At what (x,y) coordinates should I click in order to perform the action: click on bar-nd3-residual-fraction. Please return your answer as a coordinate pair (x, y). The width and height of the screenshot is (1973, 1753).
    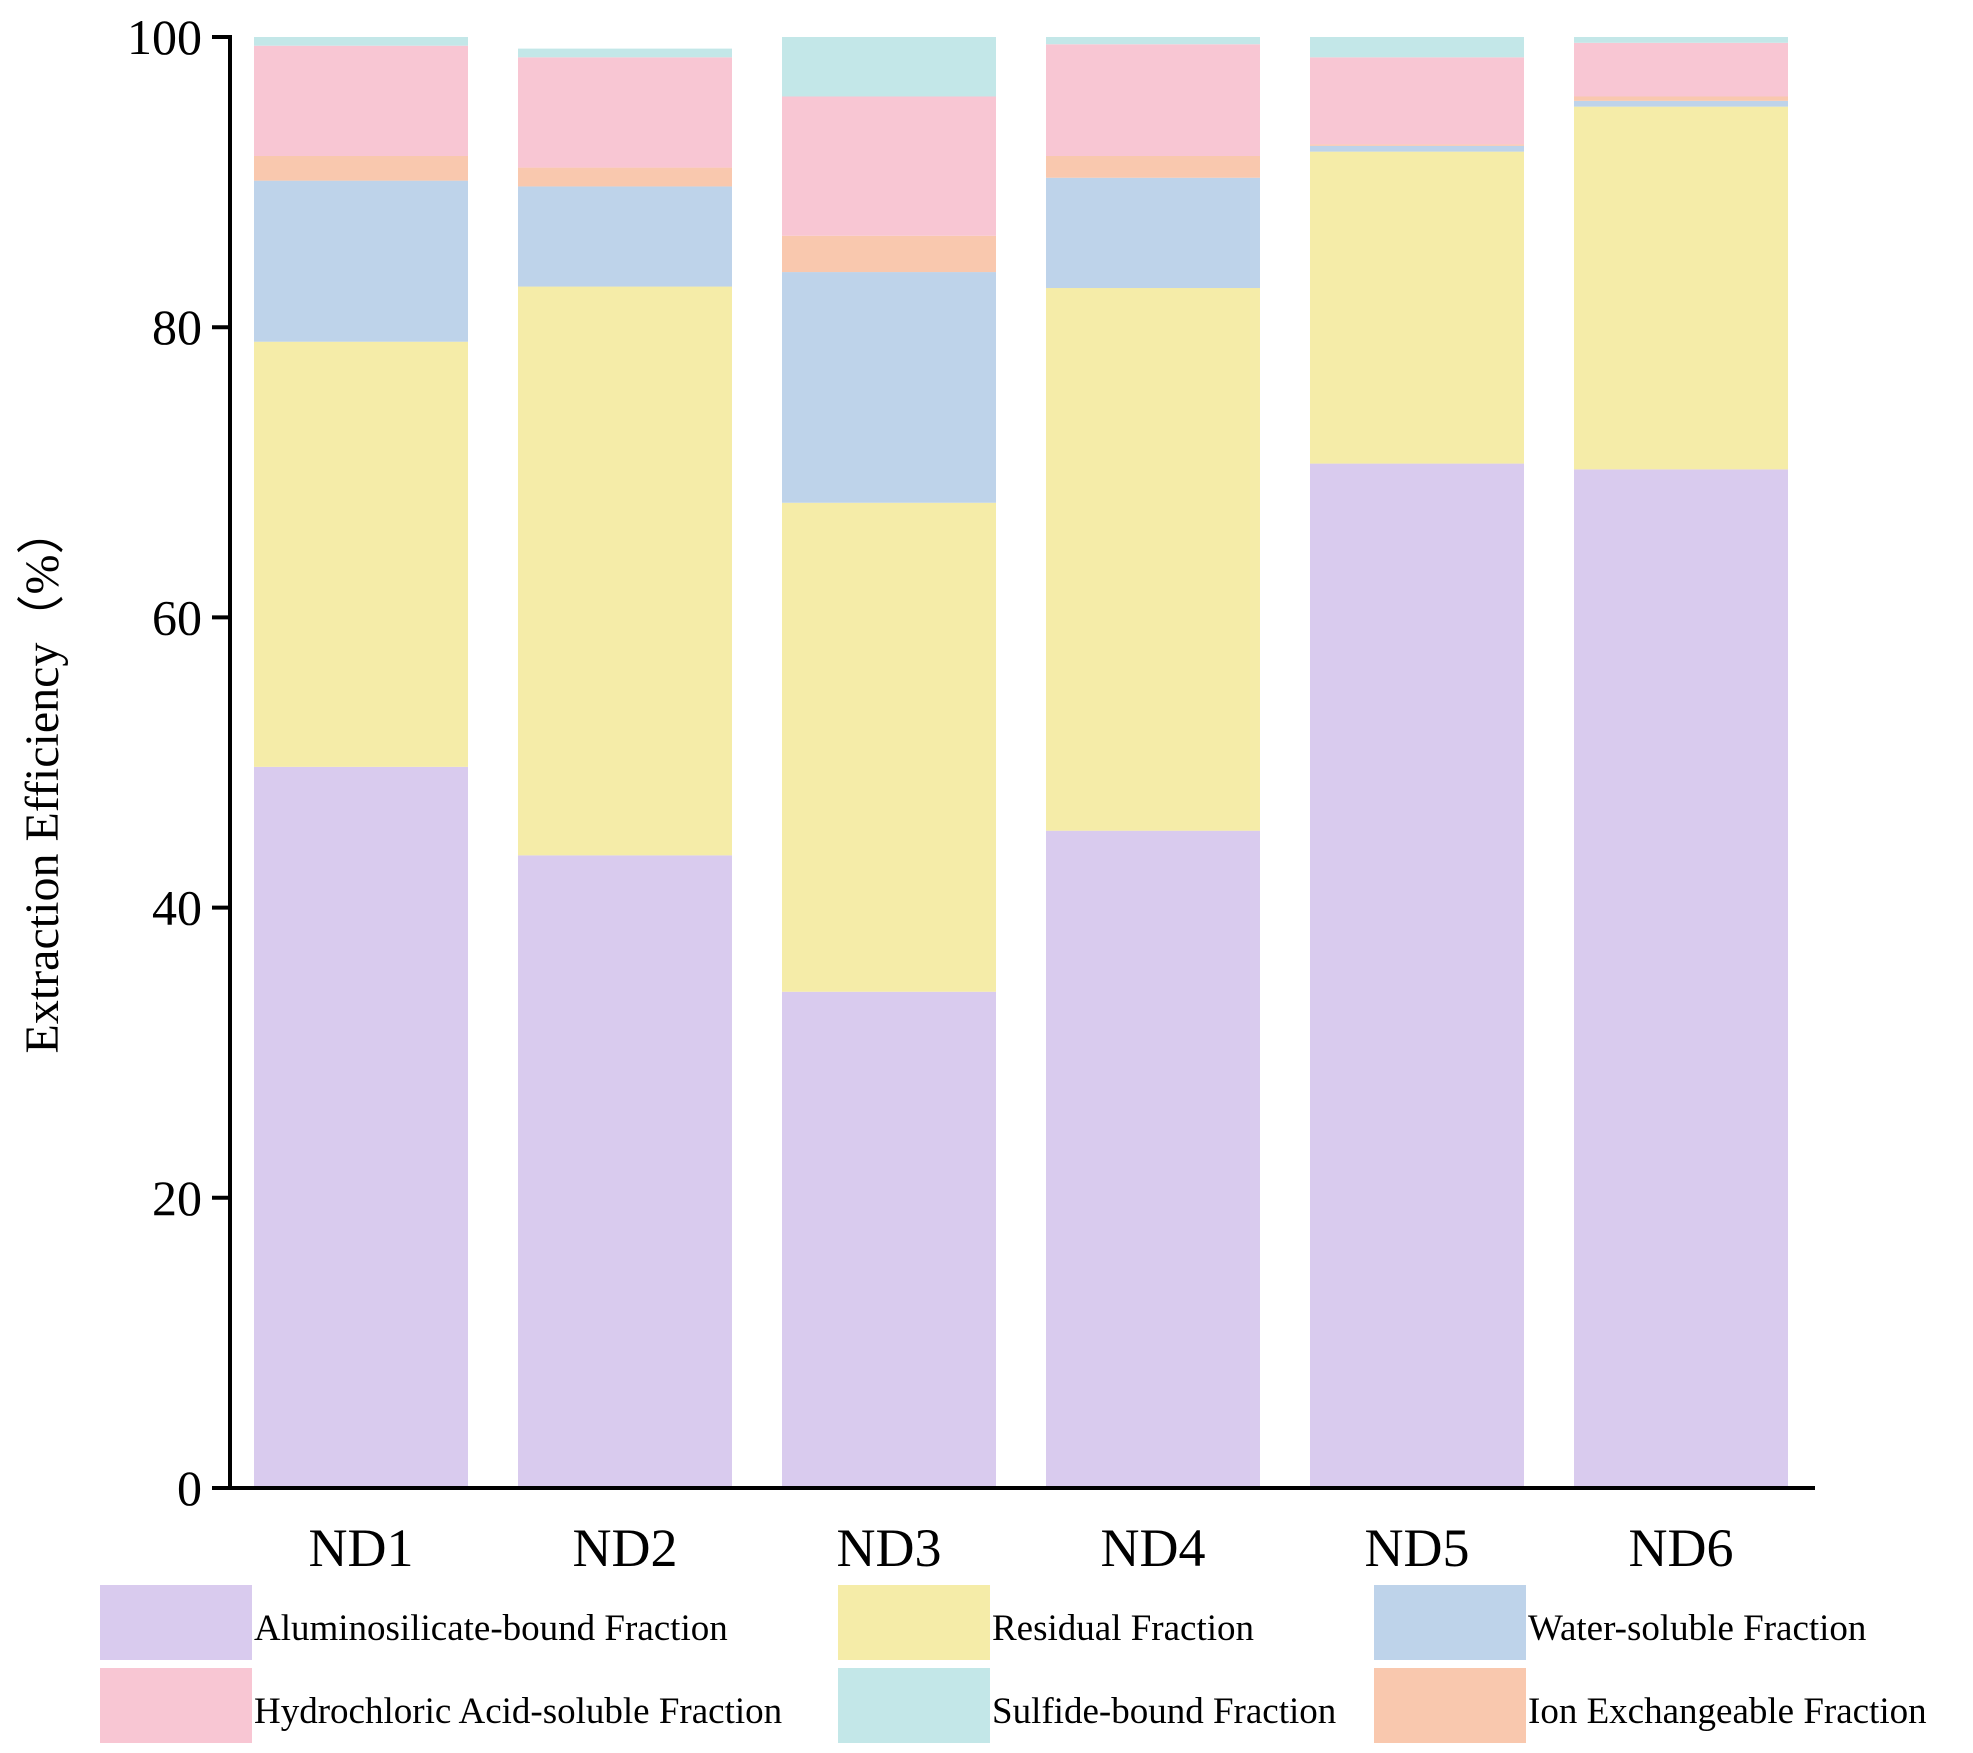
    Looking at the image, I should click on (889, 747).